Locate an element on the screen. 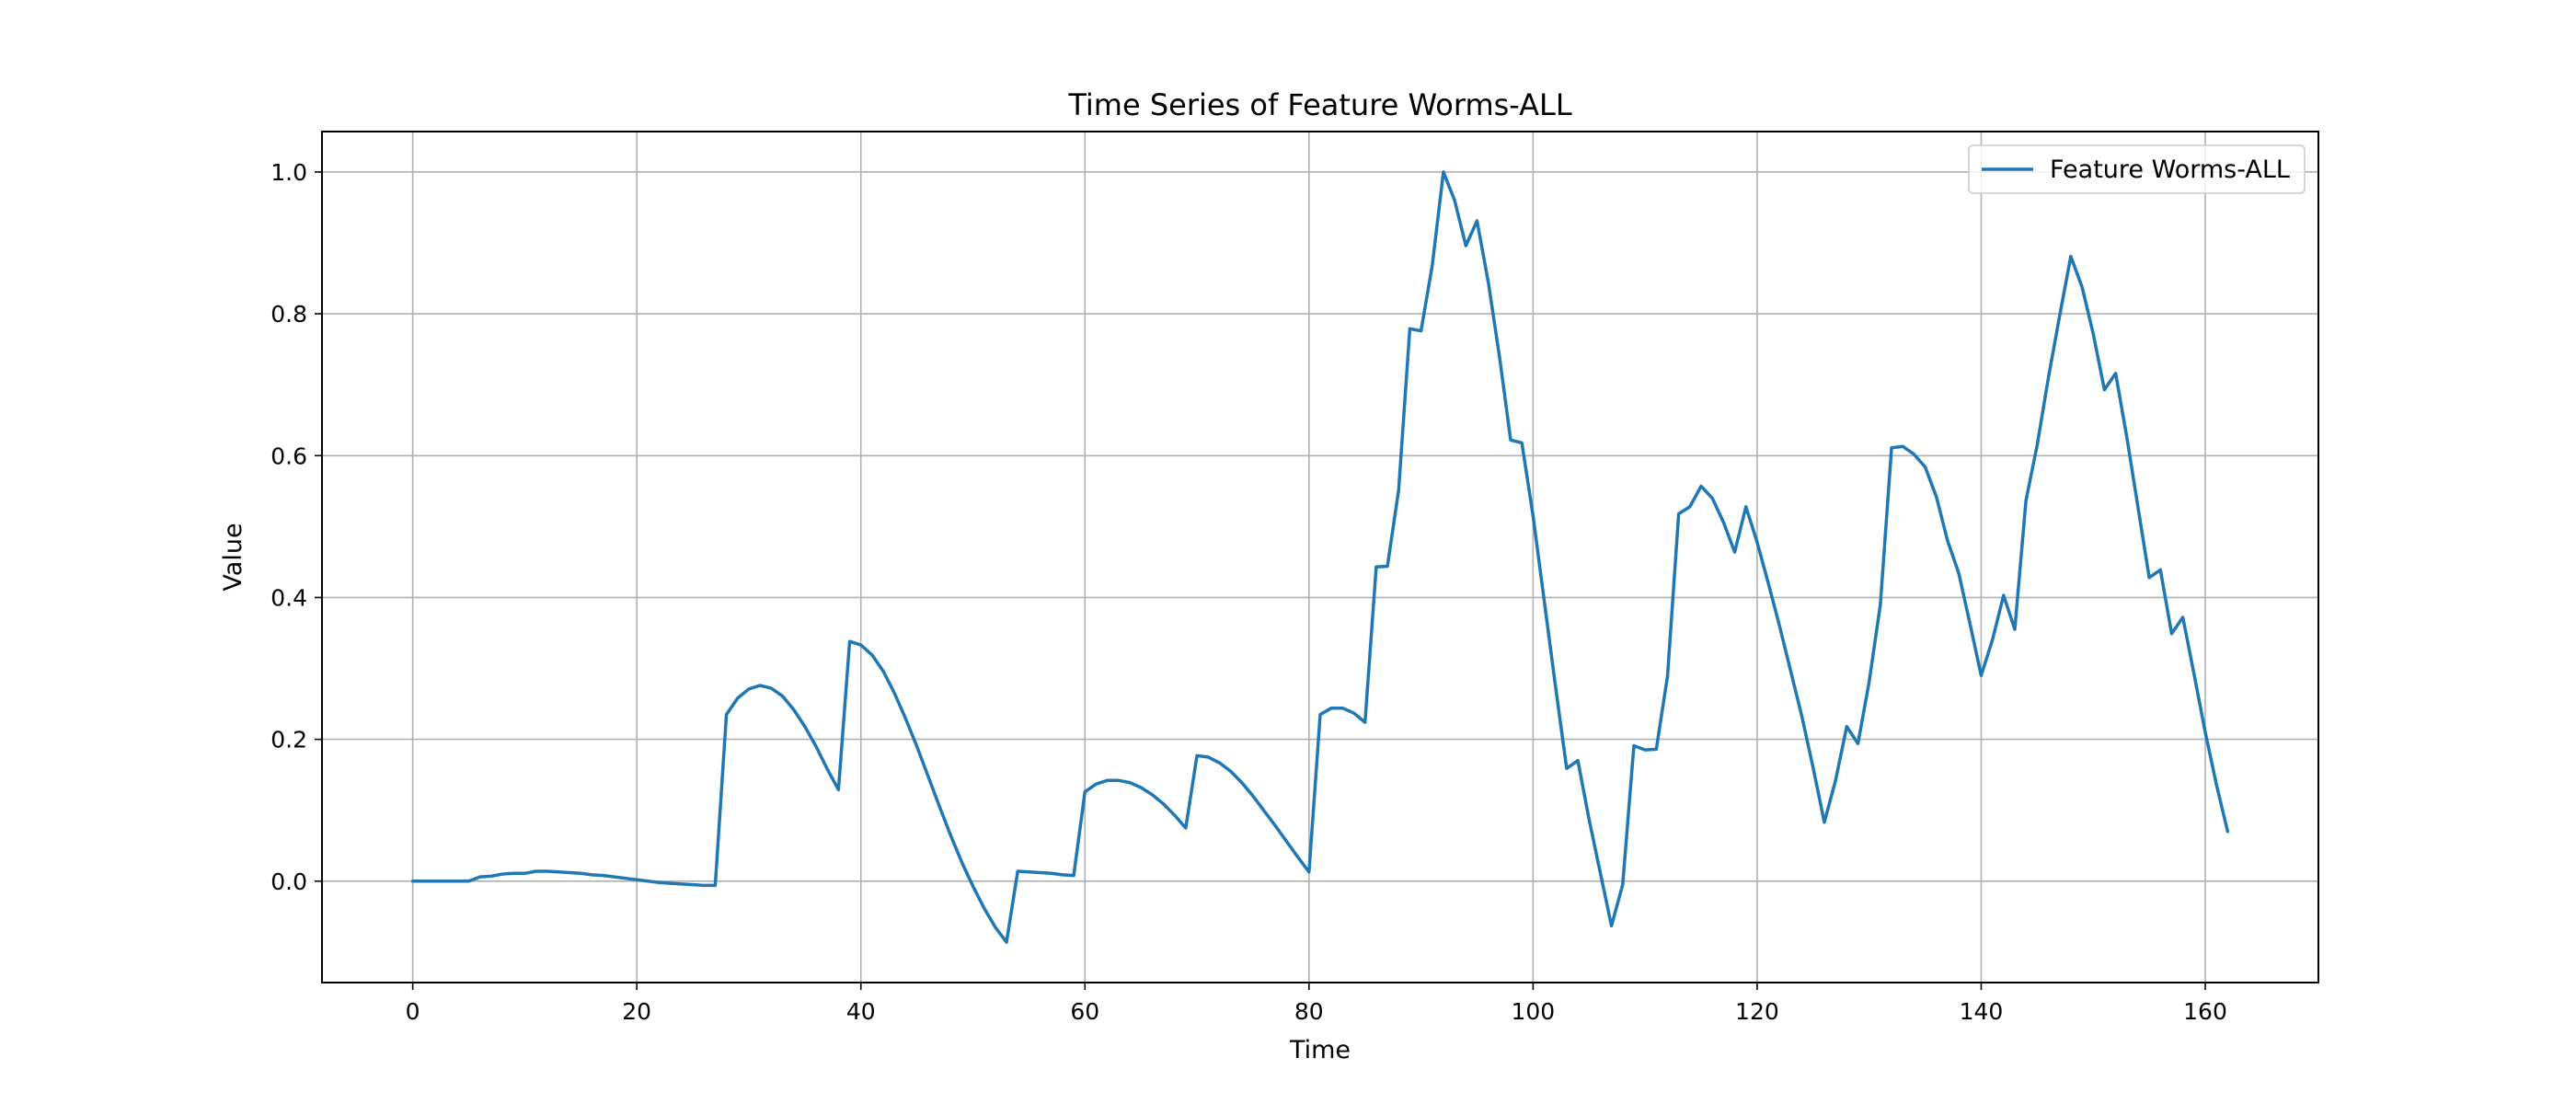 This screenshot has width=2576, height=1104. x-tick-label: 120 is located at coordinates (1757, 1011).